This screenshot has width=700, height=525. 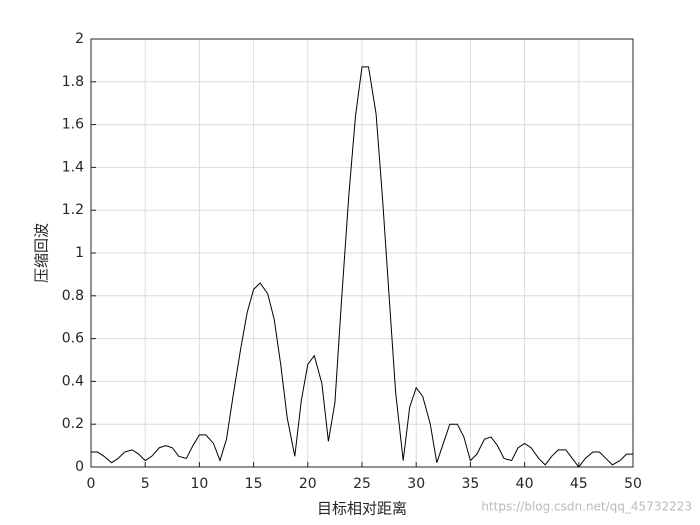 I want to click on y-tick-label: 1.4, so click(x=73, y=167).